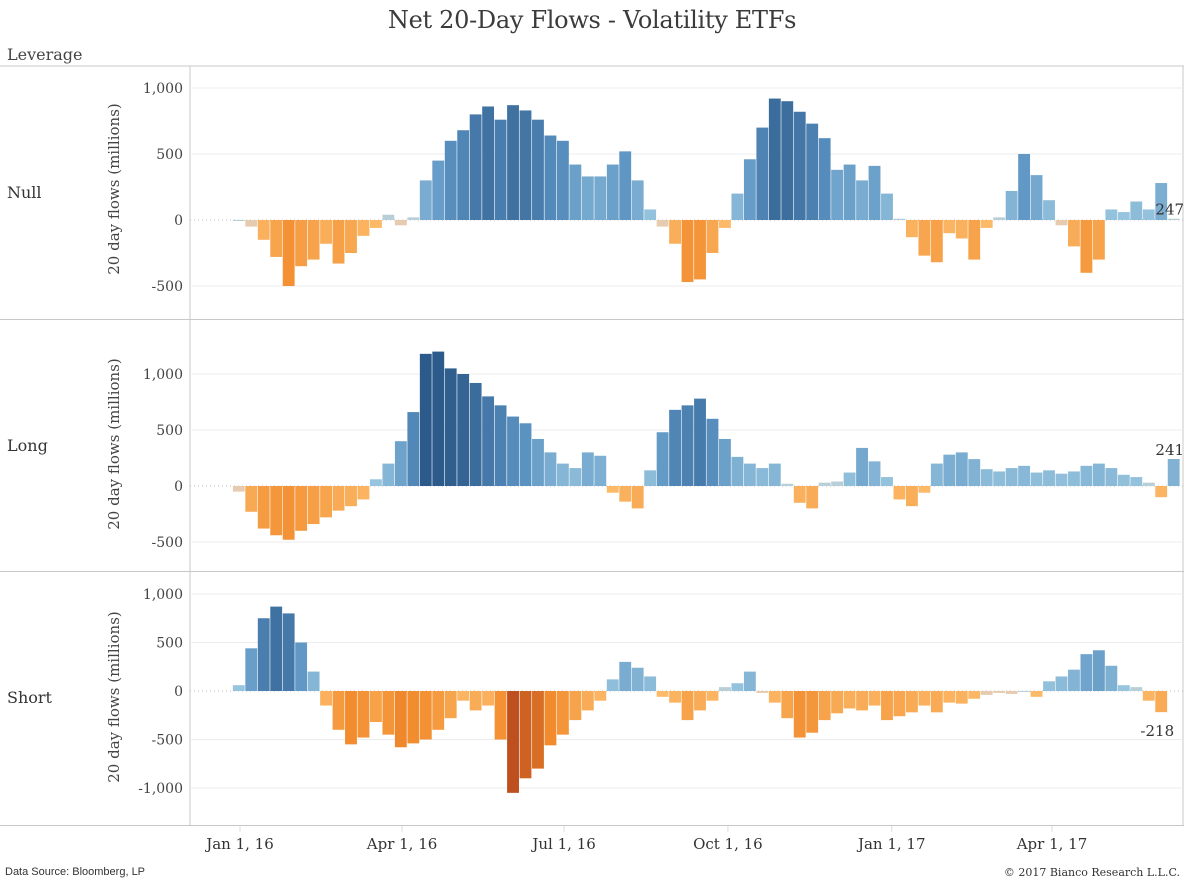  What do you see at coordinates (562, 844) in the screenshot?
I see `x-tick-label: Jul 1, 16` at bounding box center [562, 844].